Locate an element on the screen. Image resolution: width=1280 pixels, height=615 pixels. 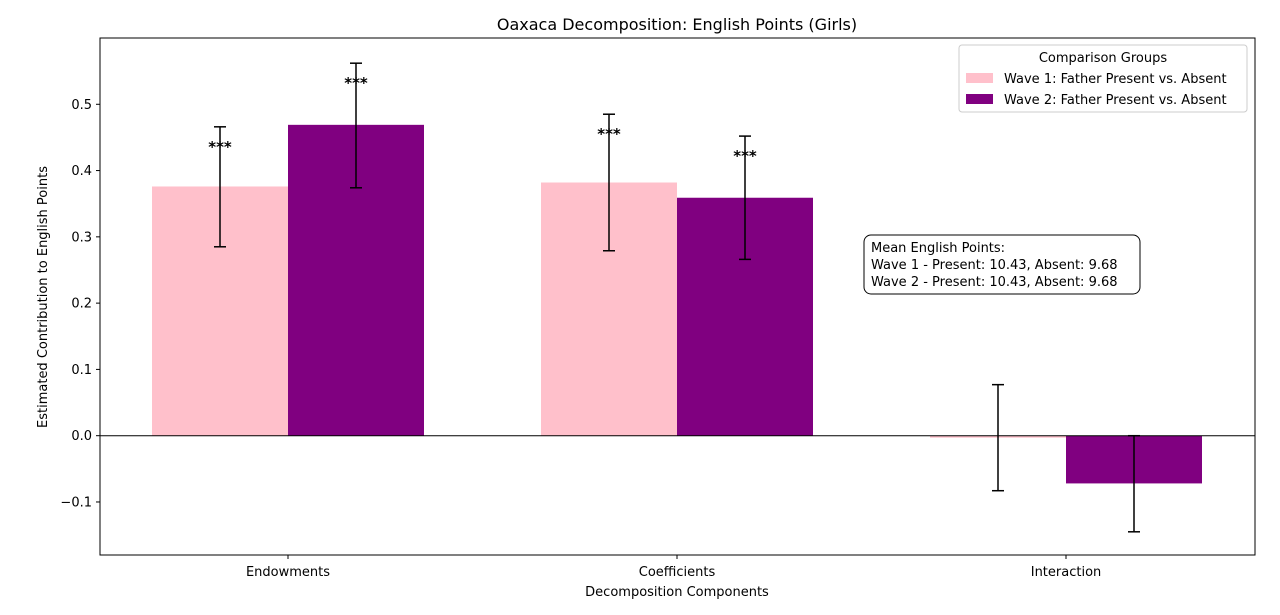
legend-box is located at coordinates (1103, 78).